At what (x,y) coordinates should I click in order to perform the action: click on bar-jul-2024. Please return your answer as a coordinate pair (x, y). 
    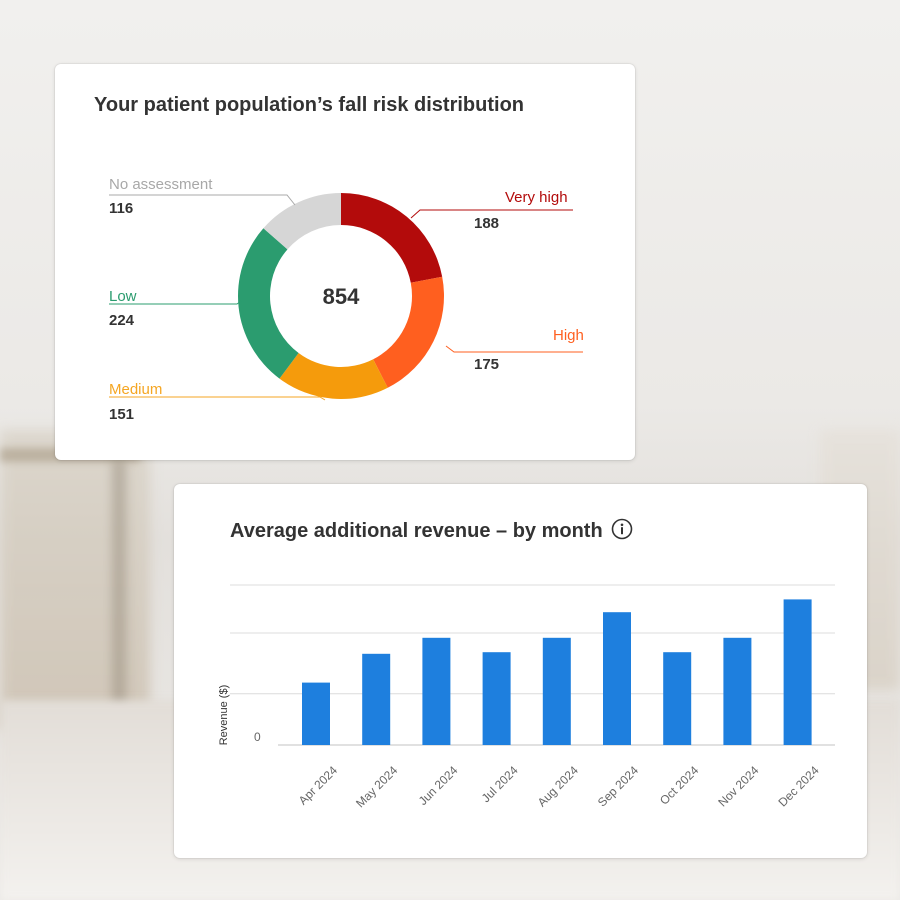
    Looking at the image, I should click on (496, 698).